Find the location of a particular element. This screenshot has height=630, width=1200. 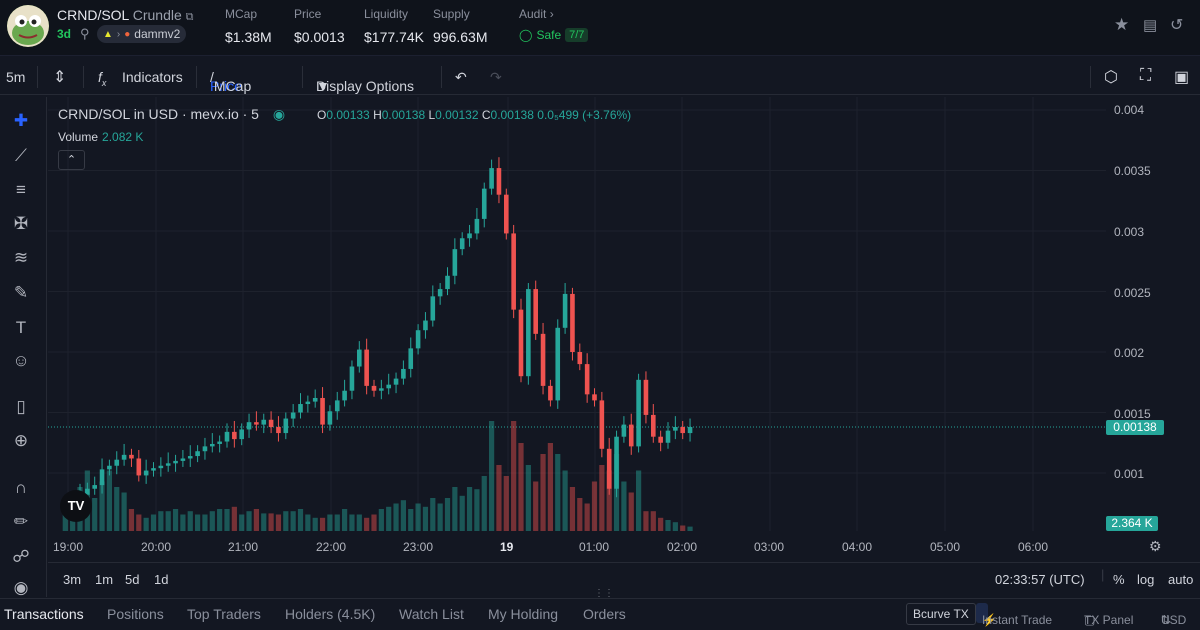

range-1m: 1m is located at coordinates (104, 579).